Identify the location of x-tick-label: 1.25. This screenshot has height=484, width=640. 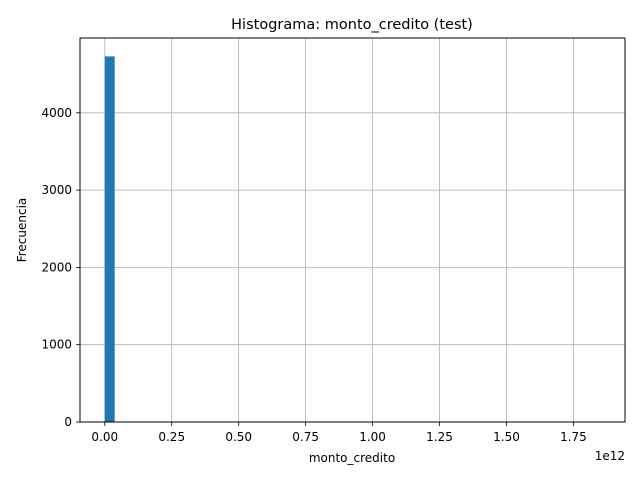
(439, 437).